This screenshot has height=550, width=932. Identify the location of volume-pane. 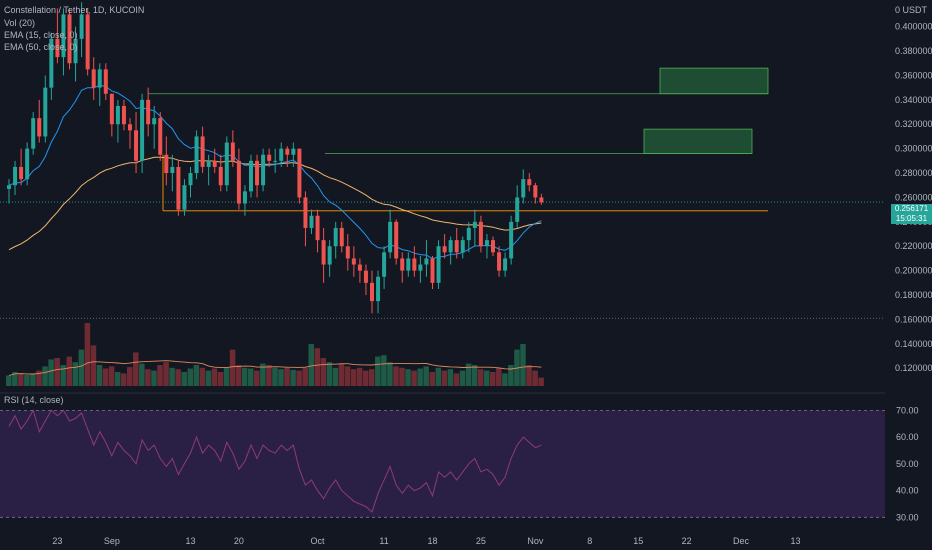
(275, 354).